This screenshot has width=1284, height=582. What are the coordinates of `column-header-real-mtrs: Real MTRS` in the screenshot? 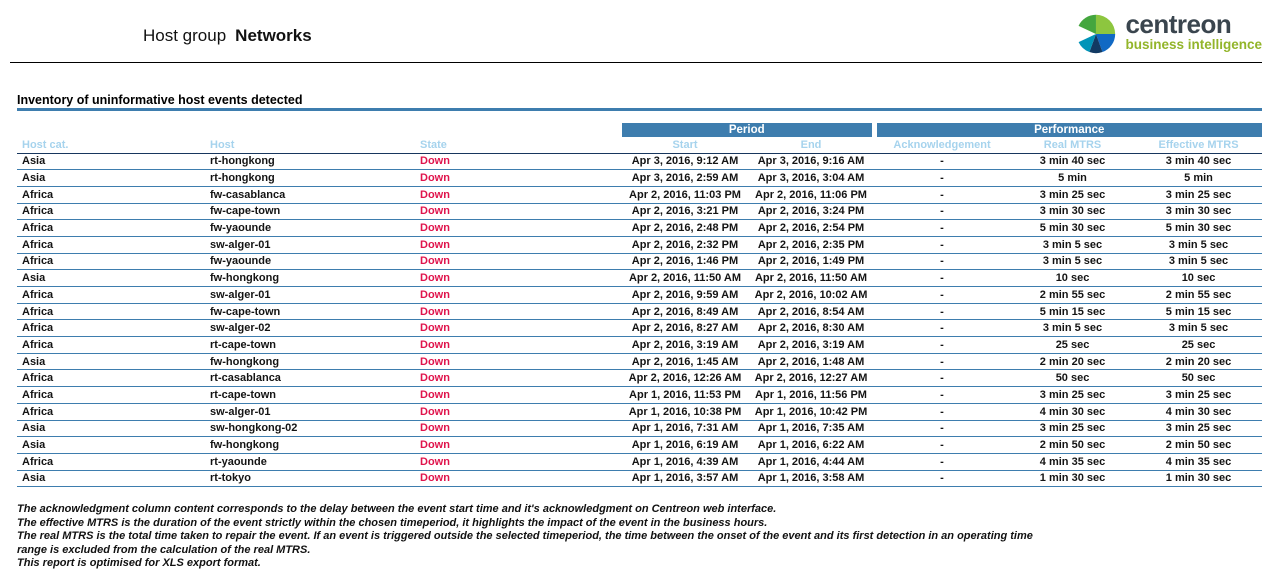 It's located at (1073, 145).